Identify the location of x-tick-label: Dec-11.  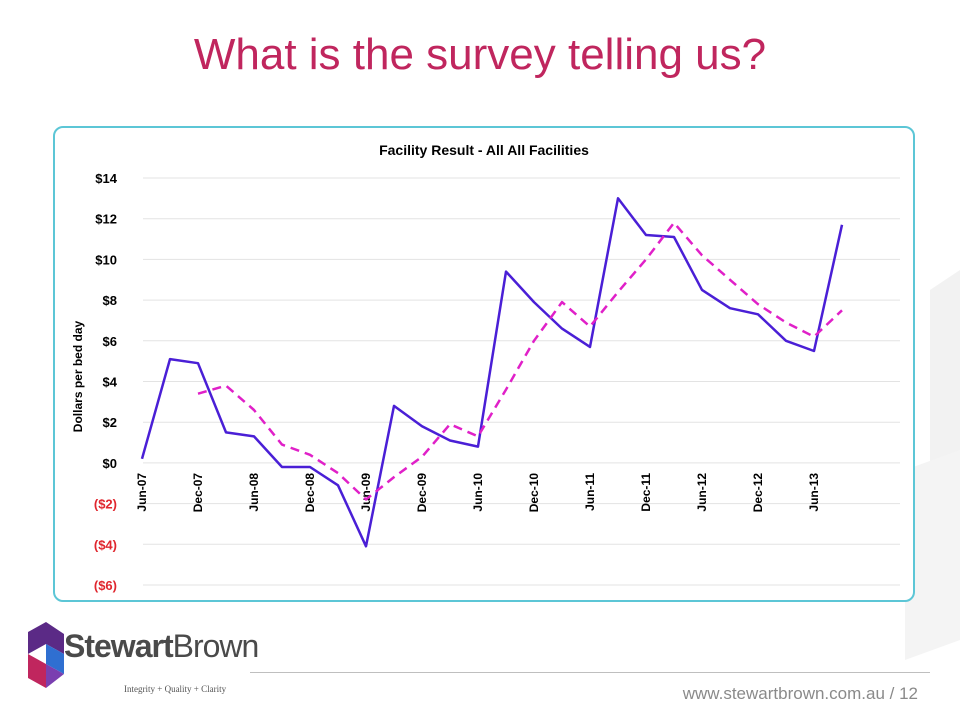
(646, 492).